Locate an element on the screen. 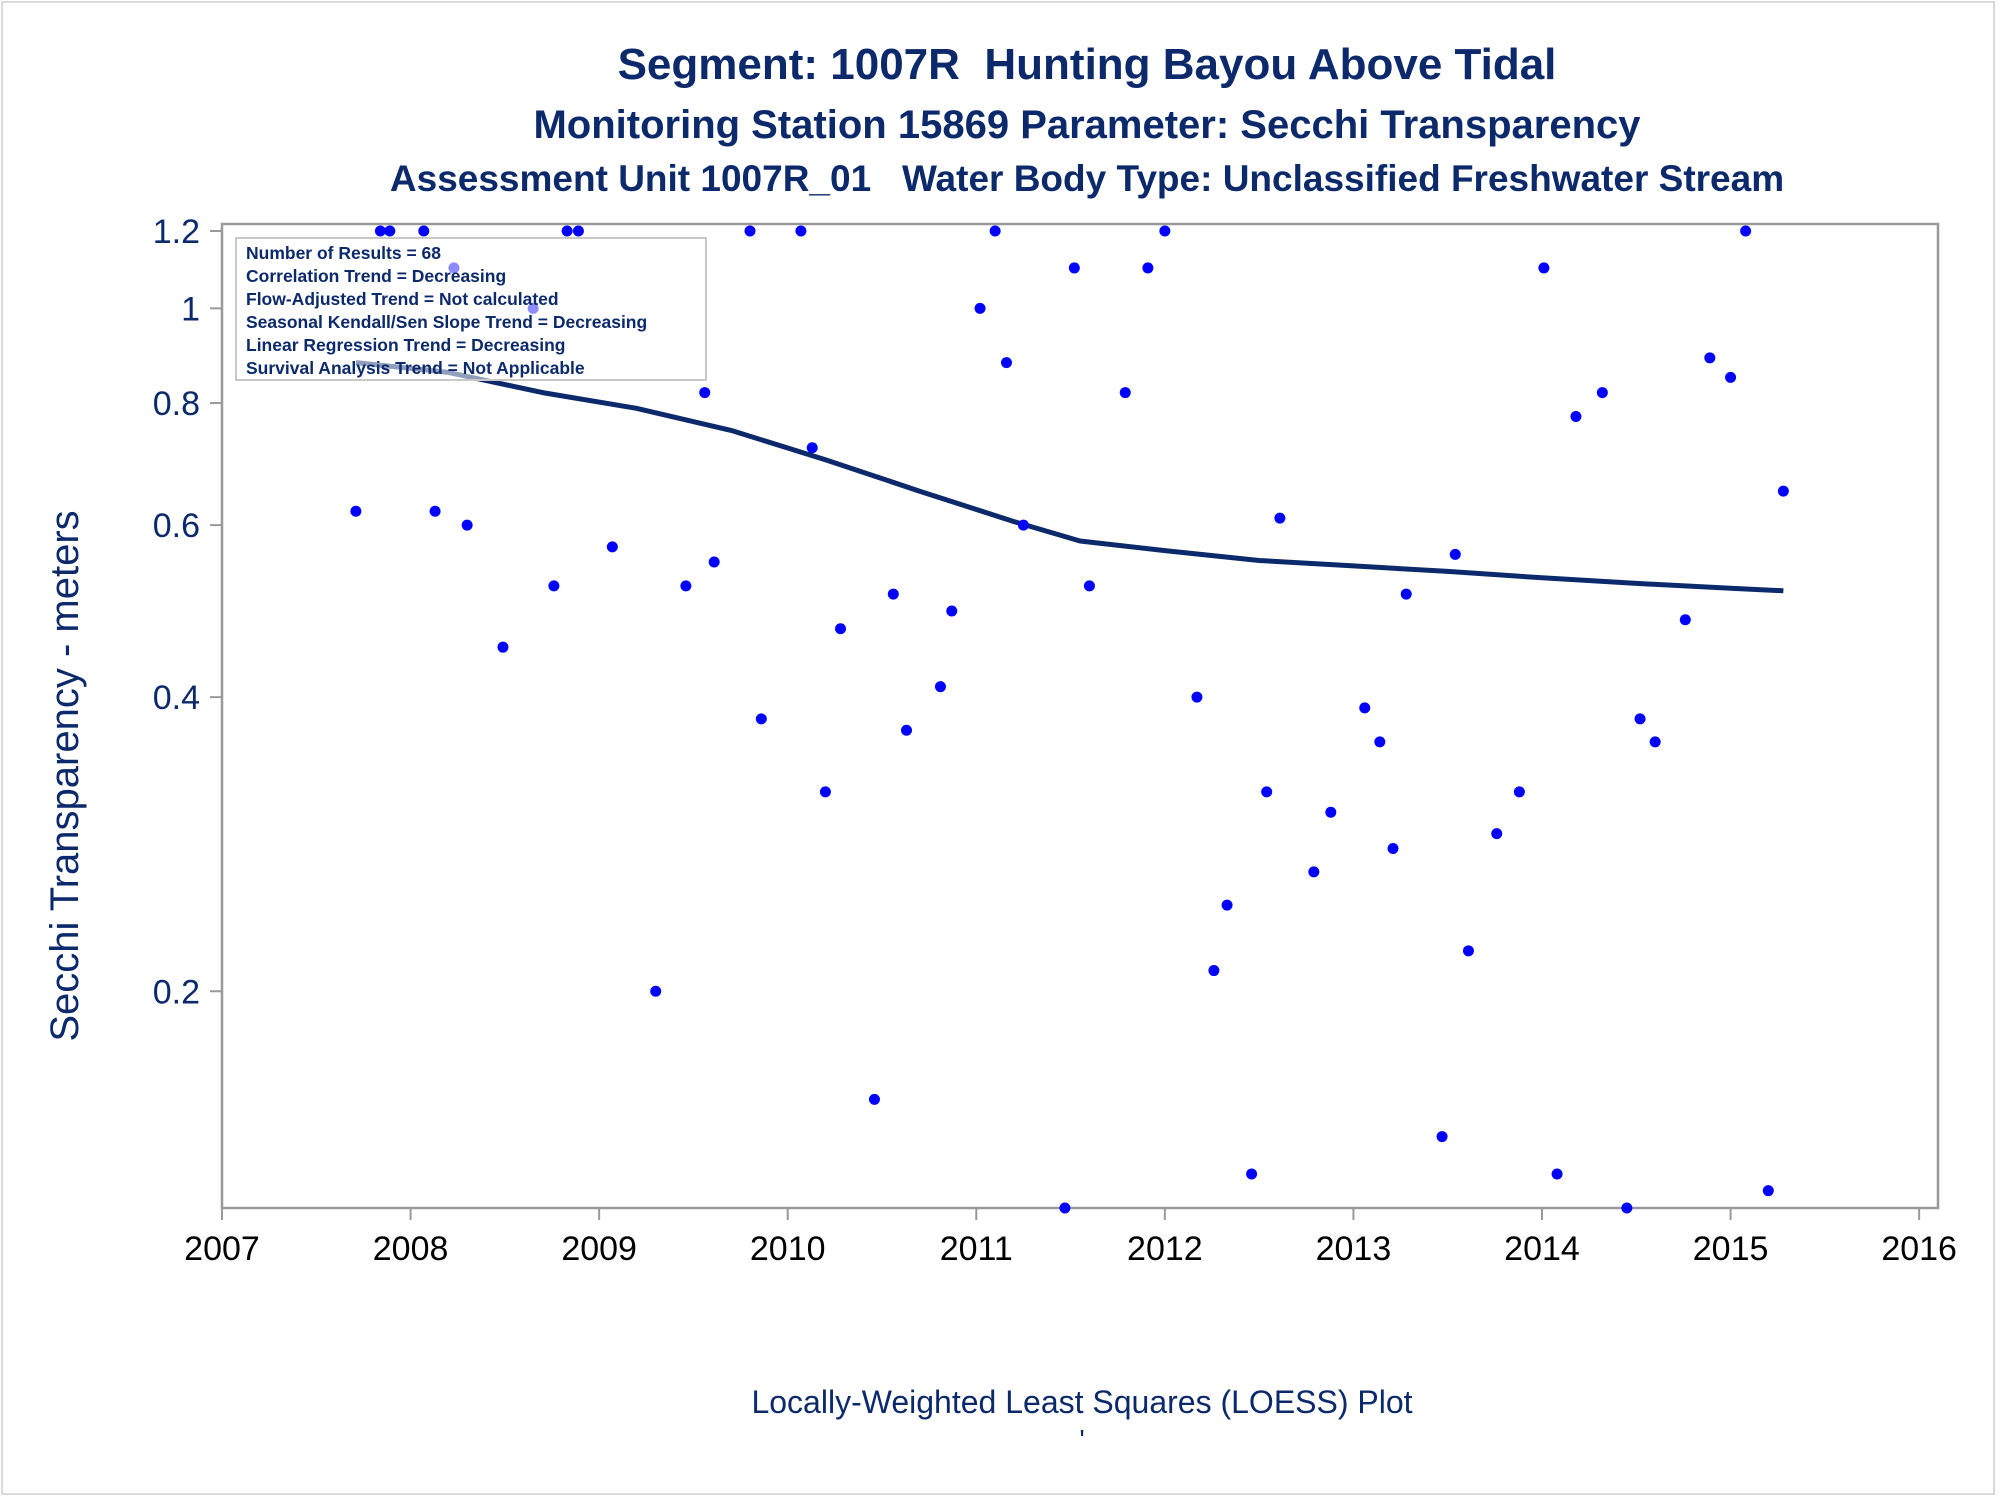 The image size is (2000, 1500). stats-line: Survival Analysis Trend = Not Applicable is located at coordinates (415, 368).